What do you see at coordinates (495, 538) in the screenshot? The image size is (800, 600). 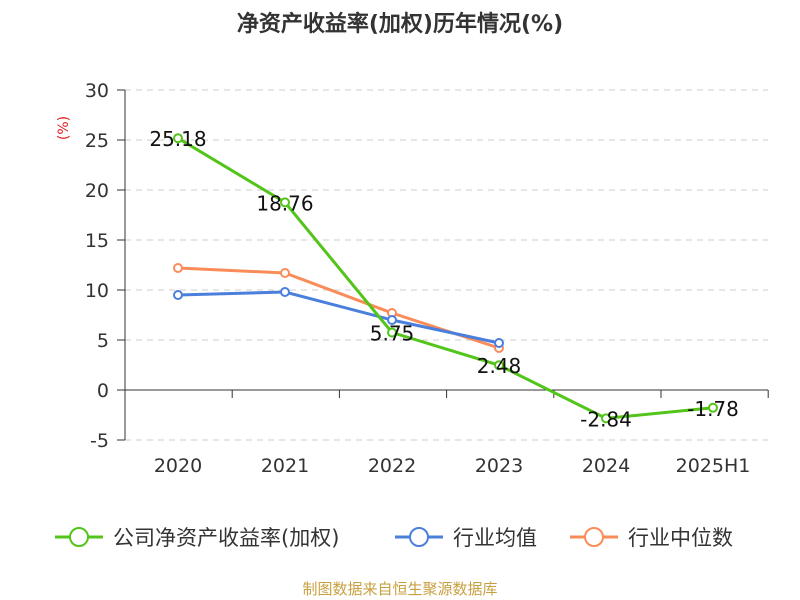 I see `legend-label: 行业均值` at bounding box center [495, 538].